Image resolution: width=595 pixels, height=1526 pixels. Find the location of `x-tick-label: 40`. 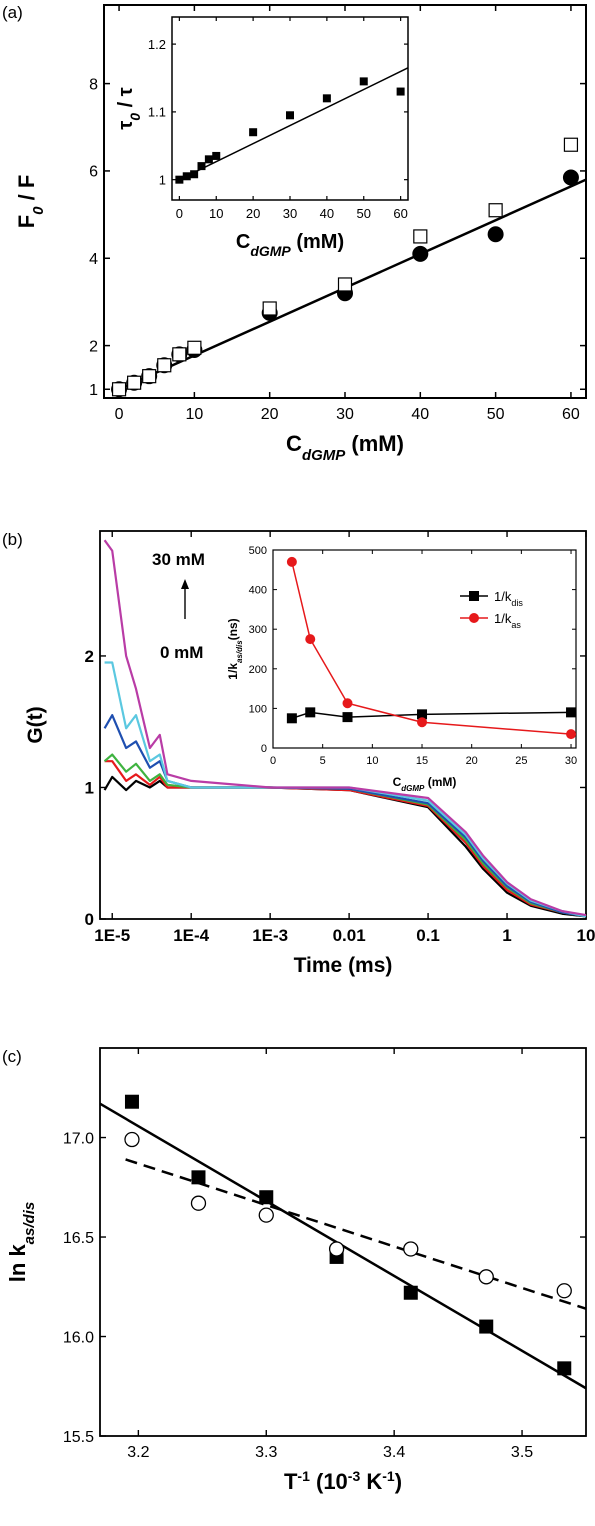

x-tick-label: 40 is located at coordinates (420, 414).